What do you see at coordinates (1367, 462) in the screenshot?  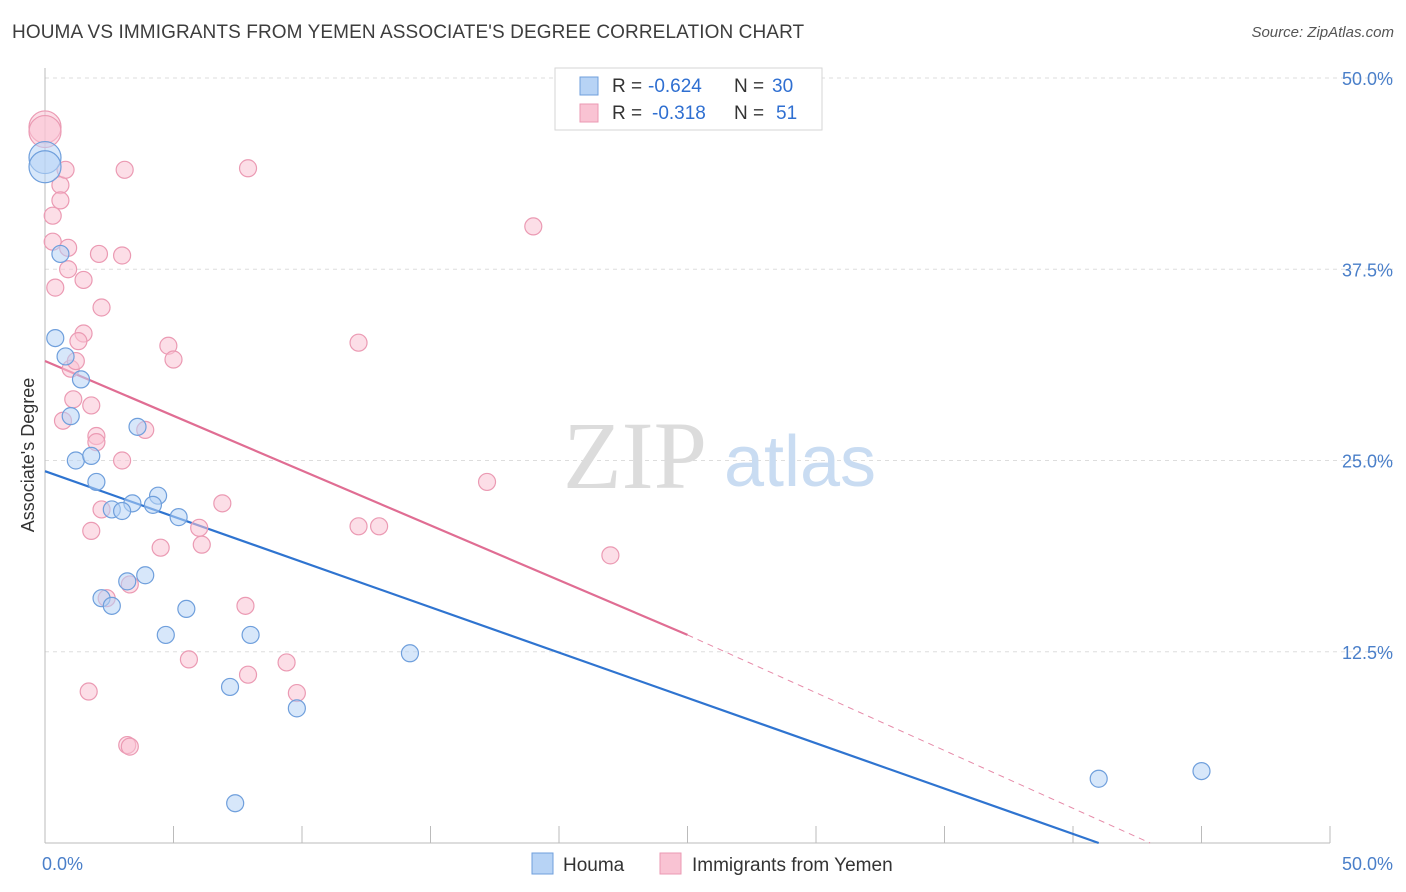 I see `y-tick-label: 25.0%` at bounding box center [1367, 462].